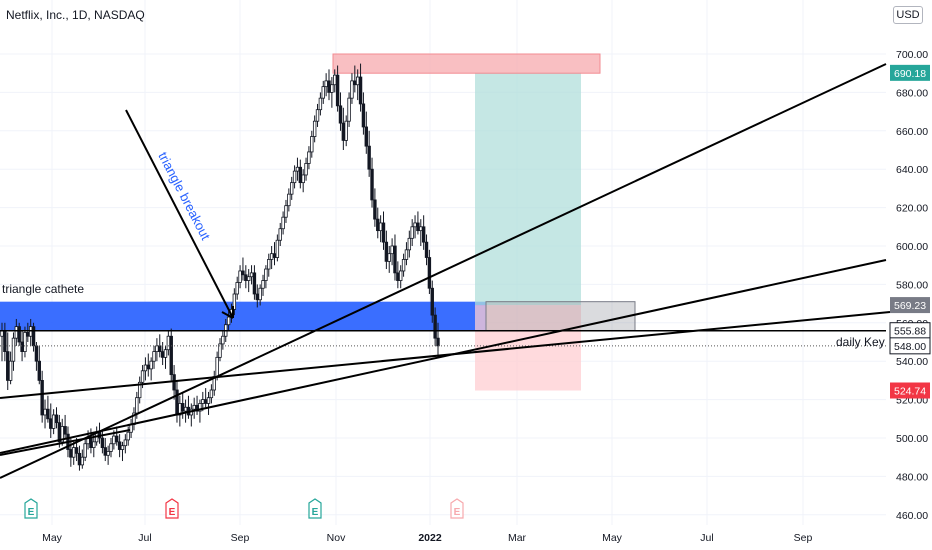  Describe the element at coordinates (427, 538) in the screenshot. I see `time-axis: May Jul Sep Nov 2022 Mar May Jul Sep` at that location.